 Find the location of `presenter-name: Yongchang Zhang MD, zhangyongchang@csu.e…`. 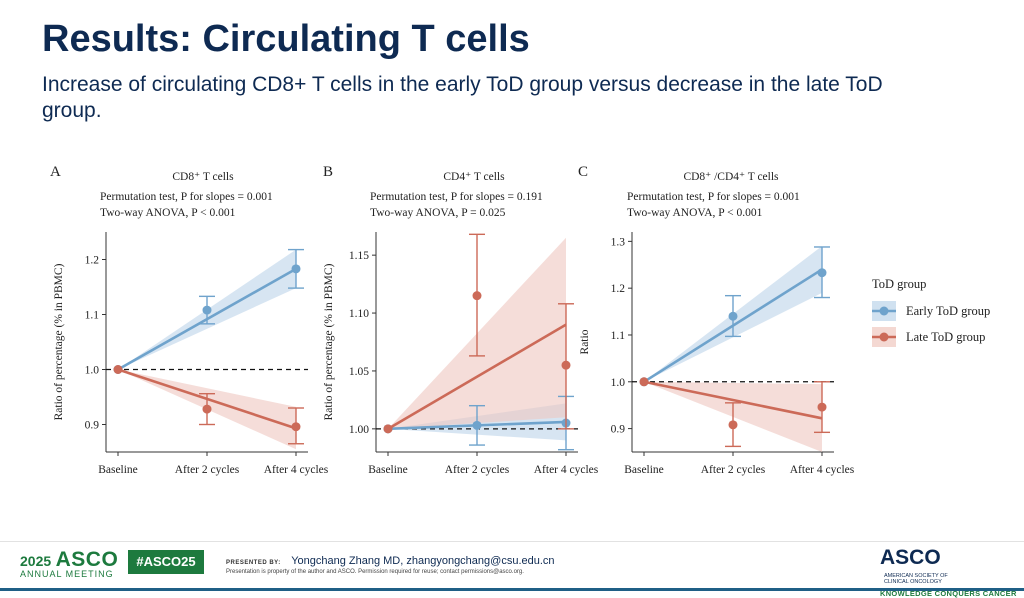

presenter-name: Yongchang Zhang MD, zhangyongchang@csu.e… is located at coordinates (423, 561).